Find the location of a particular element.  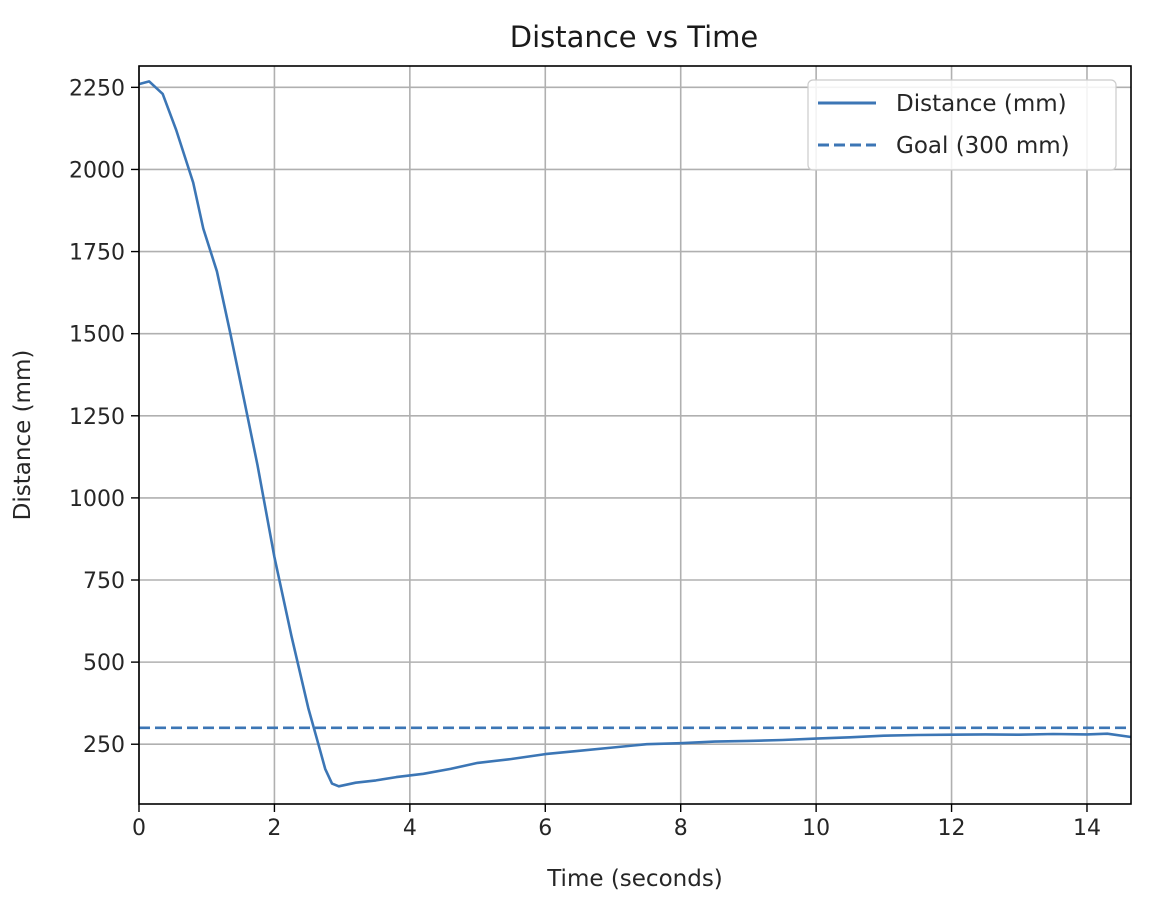

y-tick-label: 250 is located at coordinates (104, 745).